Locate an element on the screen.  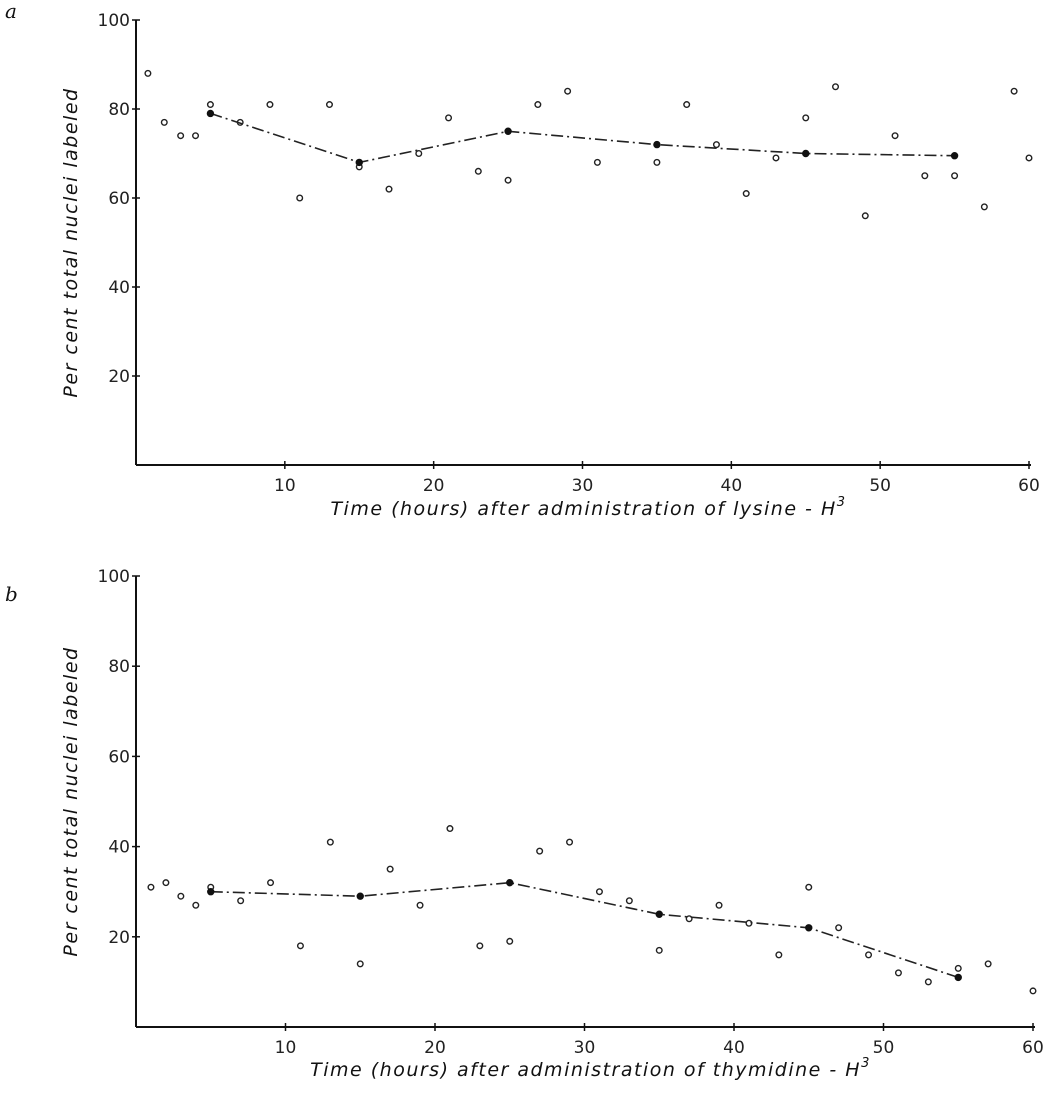
x-tick-label: 30 is located at coordinates (585, 1048).